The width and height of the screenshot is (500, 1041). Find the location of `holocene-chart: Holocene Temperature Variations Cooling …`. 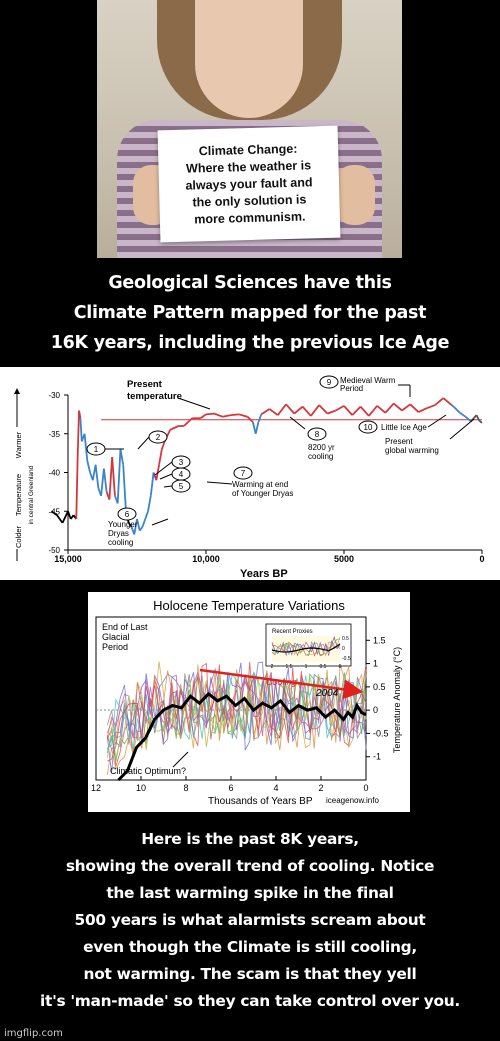

holocene-chart: Holocene Temperature Variations Cooling … is located at coordinates (249, 702).